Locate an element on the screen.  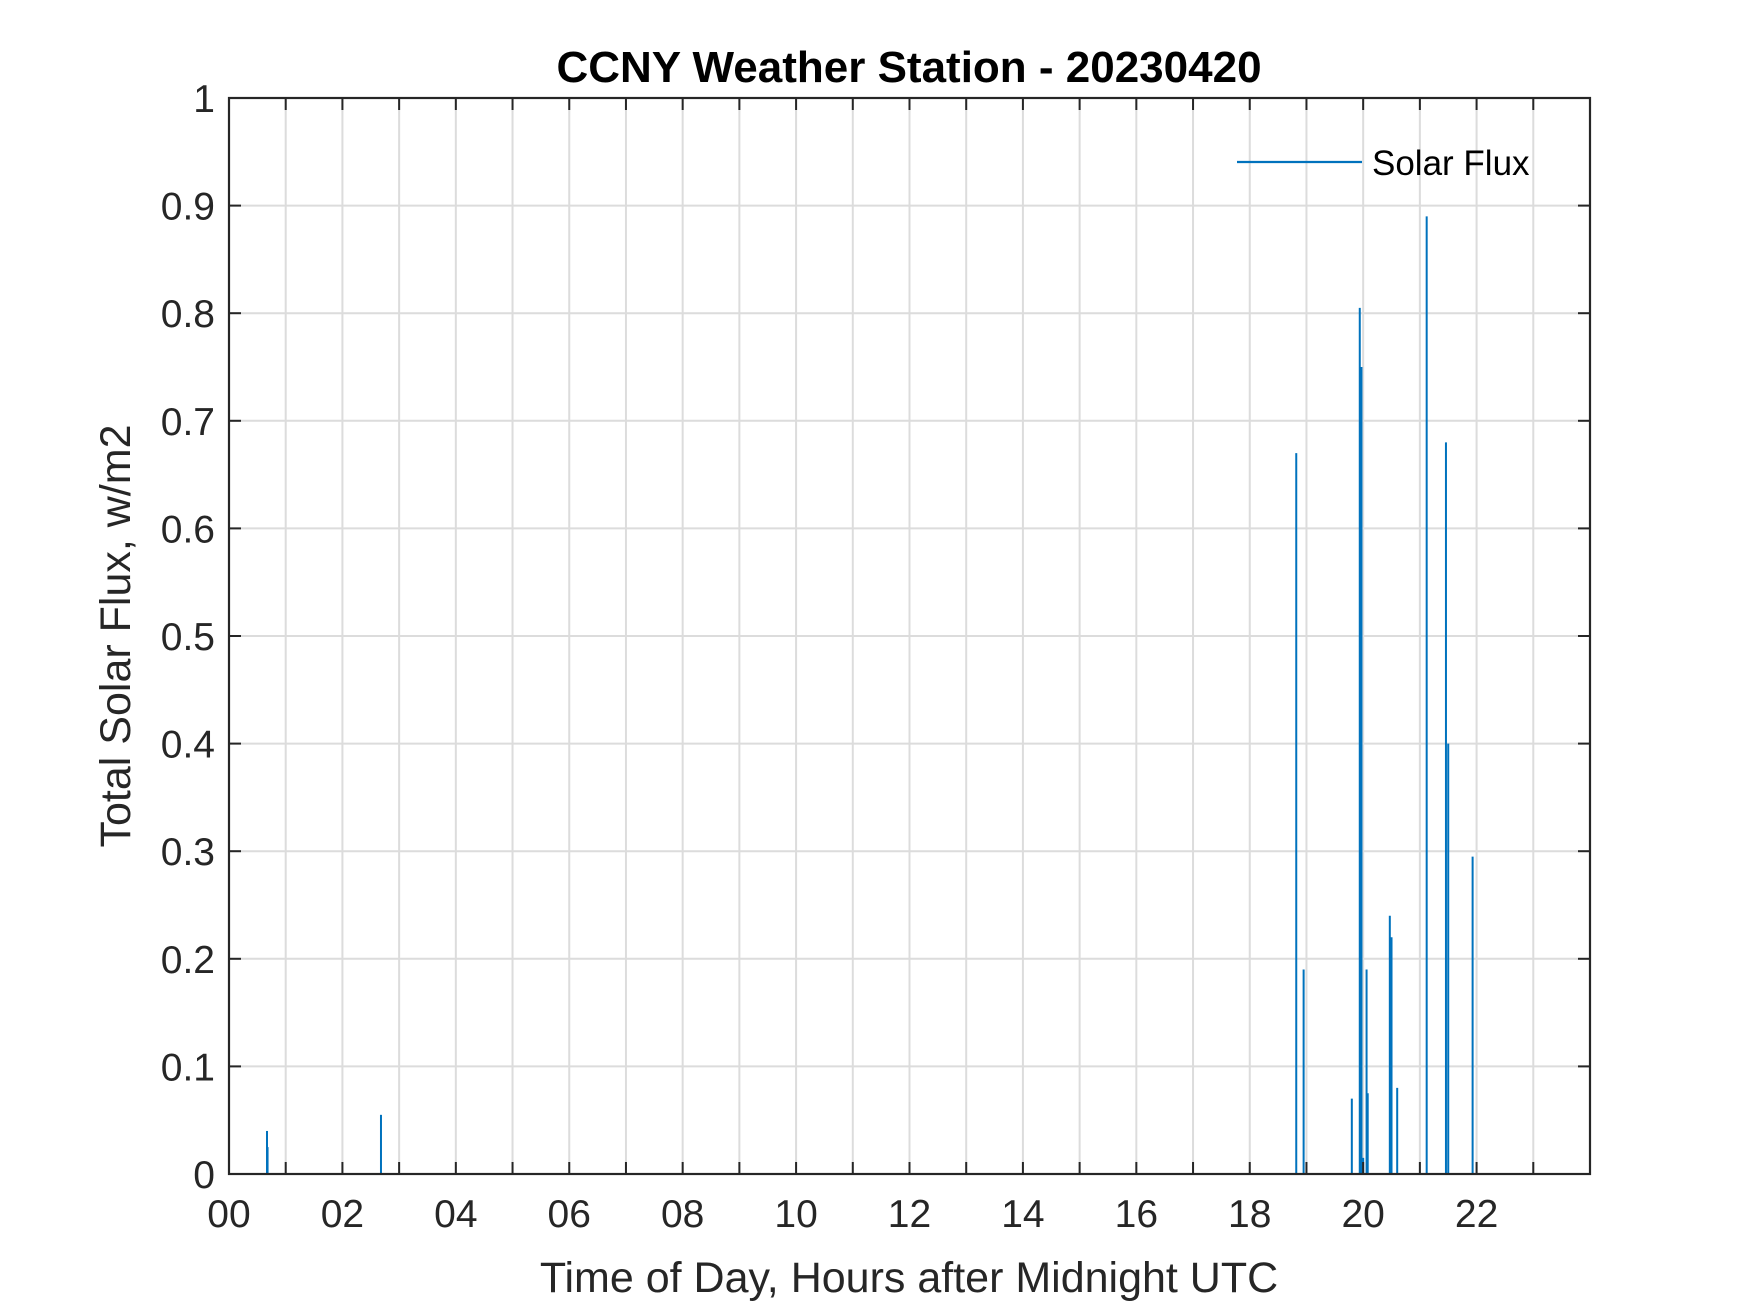
x-tick-label: 00 is located at coordinates (228, 1214).